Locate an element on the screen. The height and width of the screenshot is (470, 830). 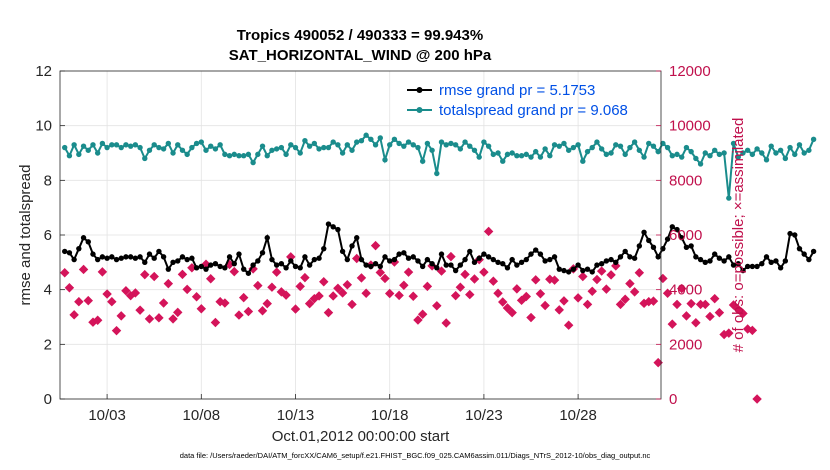
spread-line is located at coordinates (439, 166).